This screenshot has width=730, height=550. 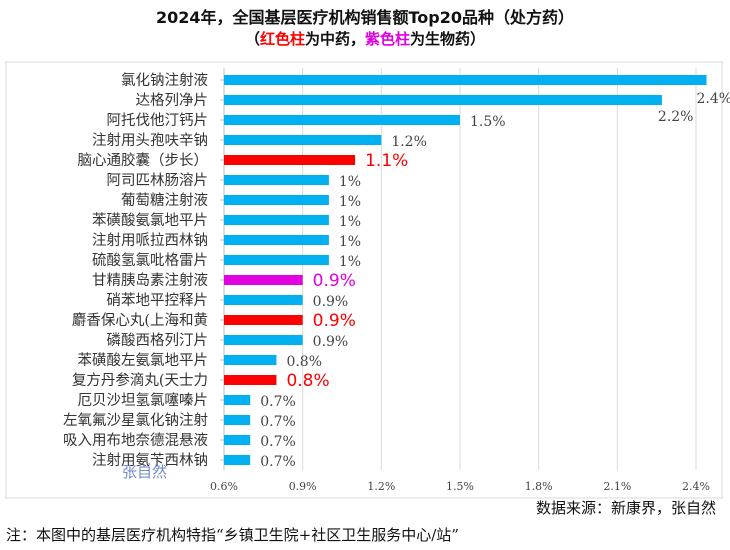 I want to click on subtitle-red-part: 红色柱, so click(x=282, y=39).